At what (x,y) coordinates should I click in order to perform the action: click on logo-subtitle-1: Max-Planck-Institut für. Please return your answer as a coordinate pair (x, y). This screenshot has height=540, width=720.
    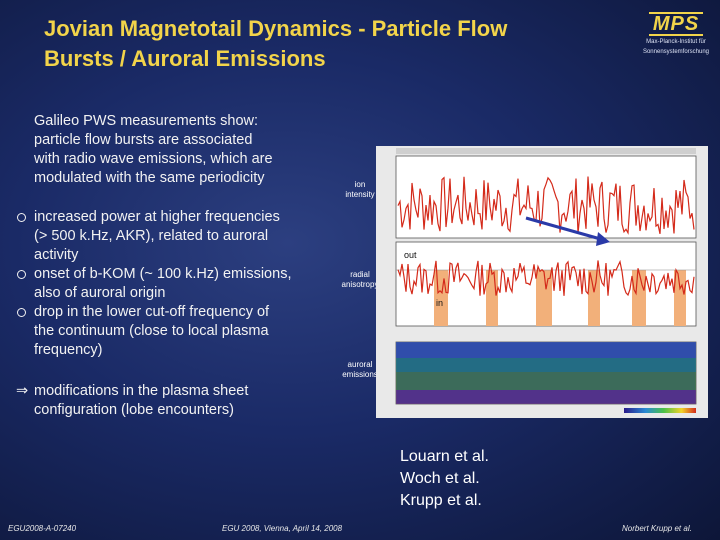
    Looking at the image, I should click on (676, 42).